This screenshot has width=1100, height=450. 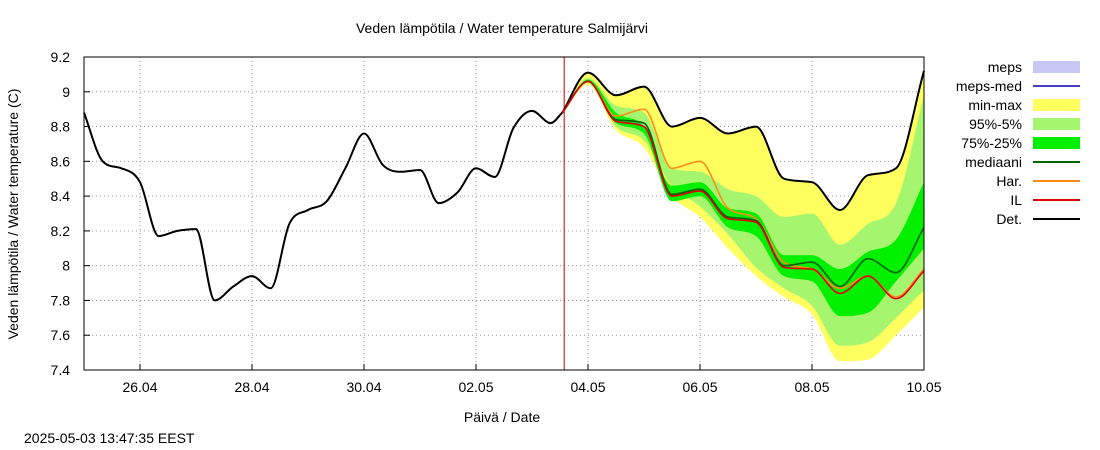 What do you see at coordinates (363, 387) in the screenshot?
I see `x-tick-label: 30.04` at bounding box center [363, 387].